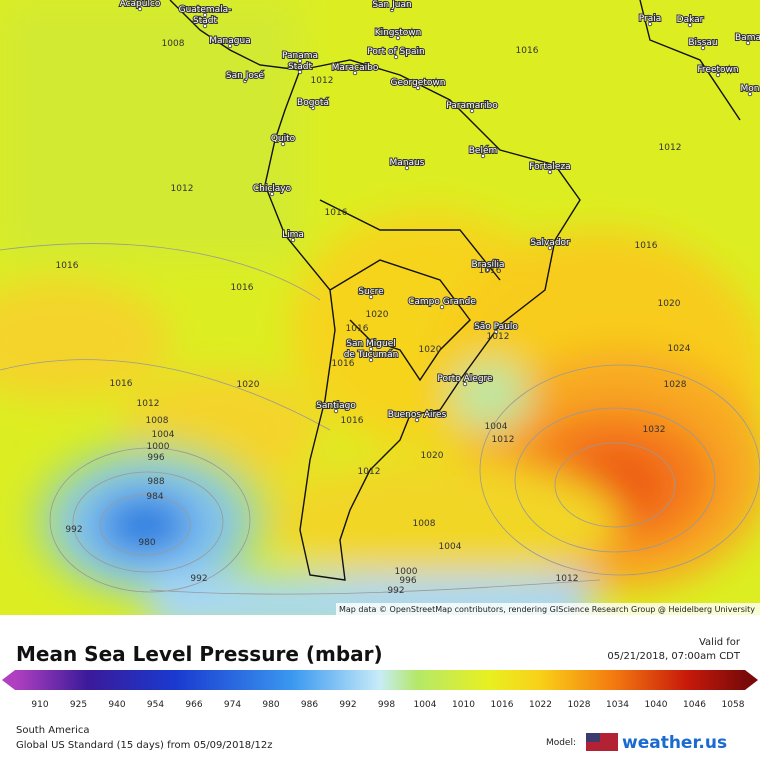  What do you see at coordinates (674, 656) in the screenshot?
I see `valid-time: 05/21/2018, 07:00am CDT` at bounding box center [674, 656].